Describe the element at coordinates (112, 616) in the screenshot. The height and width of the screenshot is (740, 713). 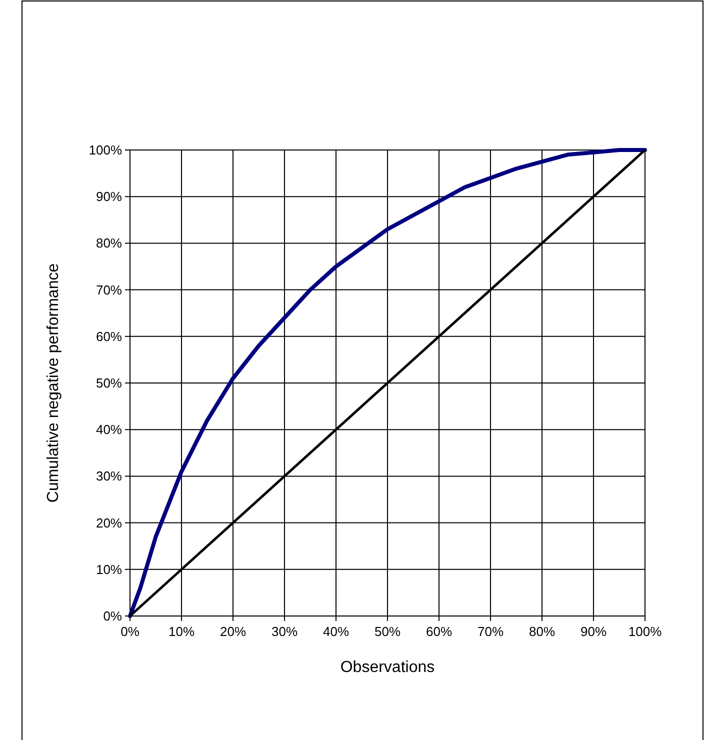
I see `y-tick-label: 0%` at that location.